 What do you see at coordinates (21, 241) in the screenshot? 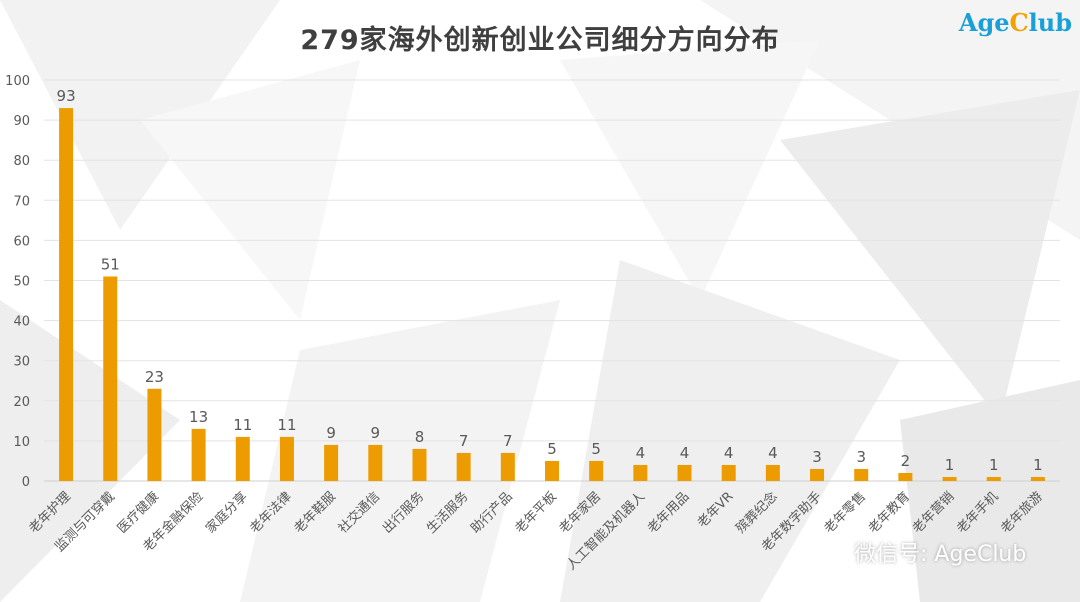
I see `y-tick-label: 60` at bounding box center [21, 241].